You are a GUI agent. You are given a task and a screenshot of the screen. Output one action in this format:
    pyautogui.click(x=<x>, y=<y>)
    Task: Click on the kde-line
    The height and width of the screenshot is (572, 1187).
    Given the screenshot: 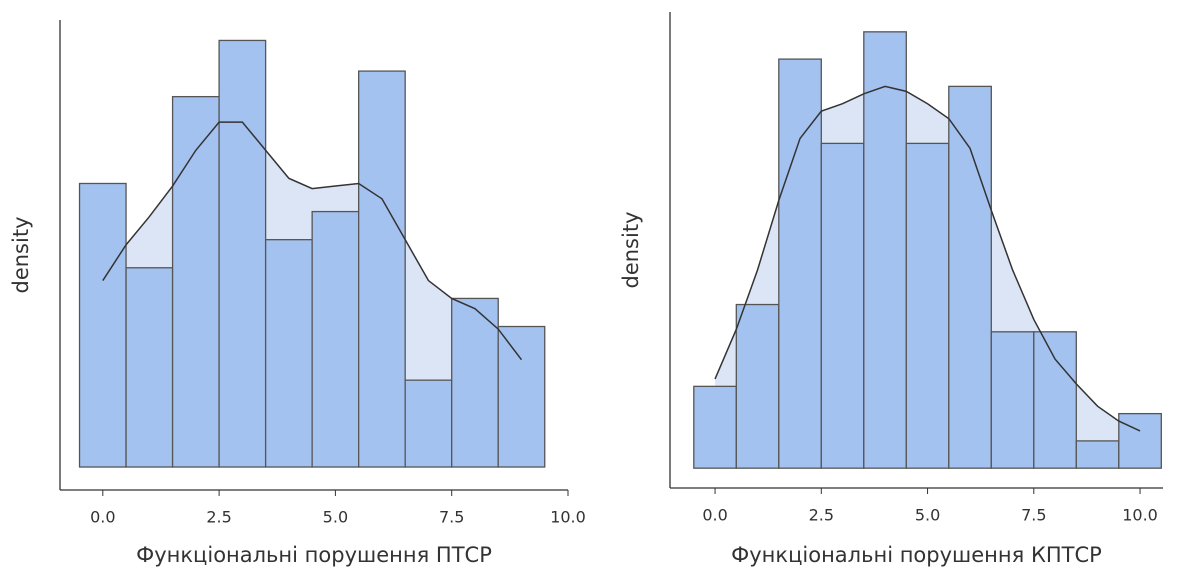 What is the action you would take?
    pyautogui.click(x=312, y=241)
    